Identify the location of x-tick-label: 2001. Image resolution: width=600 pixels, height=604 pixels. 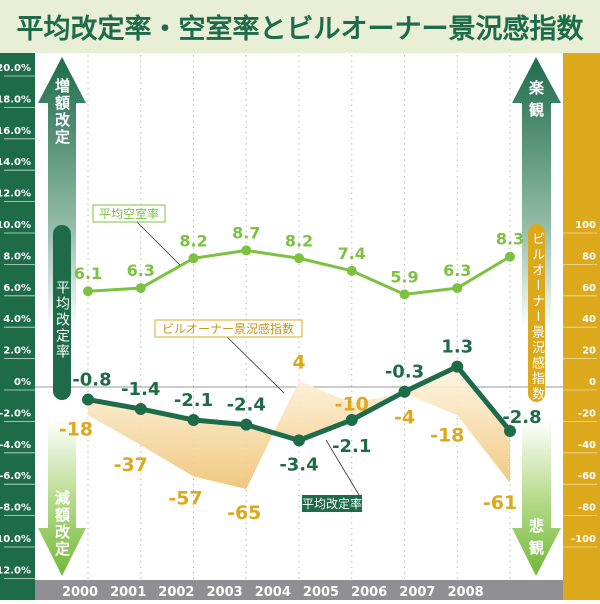
(128, 592).